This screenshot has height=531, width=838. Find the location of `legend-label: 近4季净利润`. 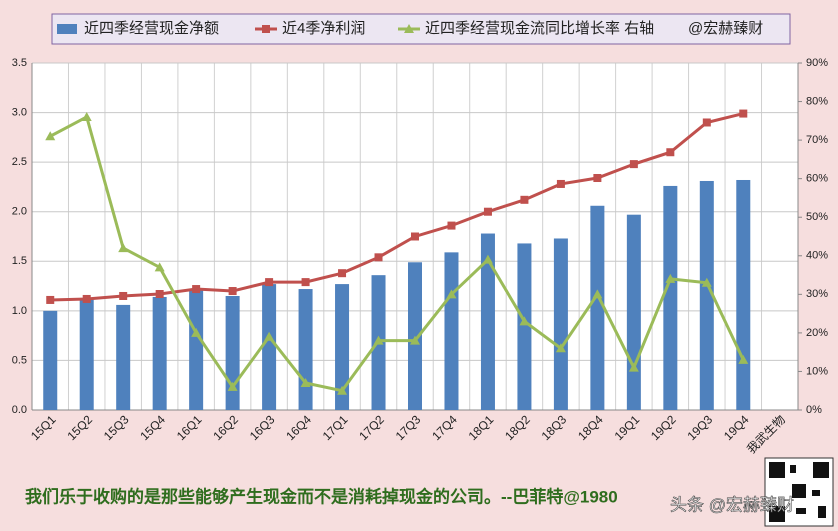

legend-label: 近4季净利润 is located at coordinates (323, 28).